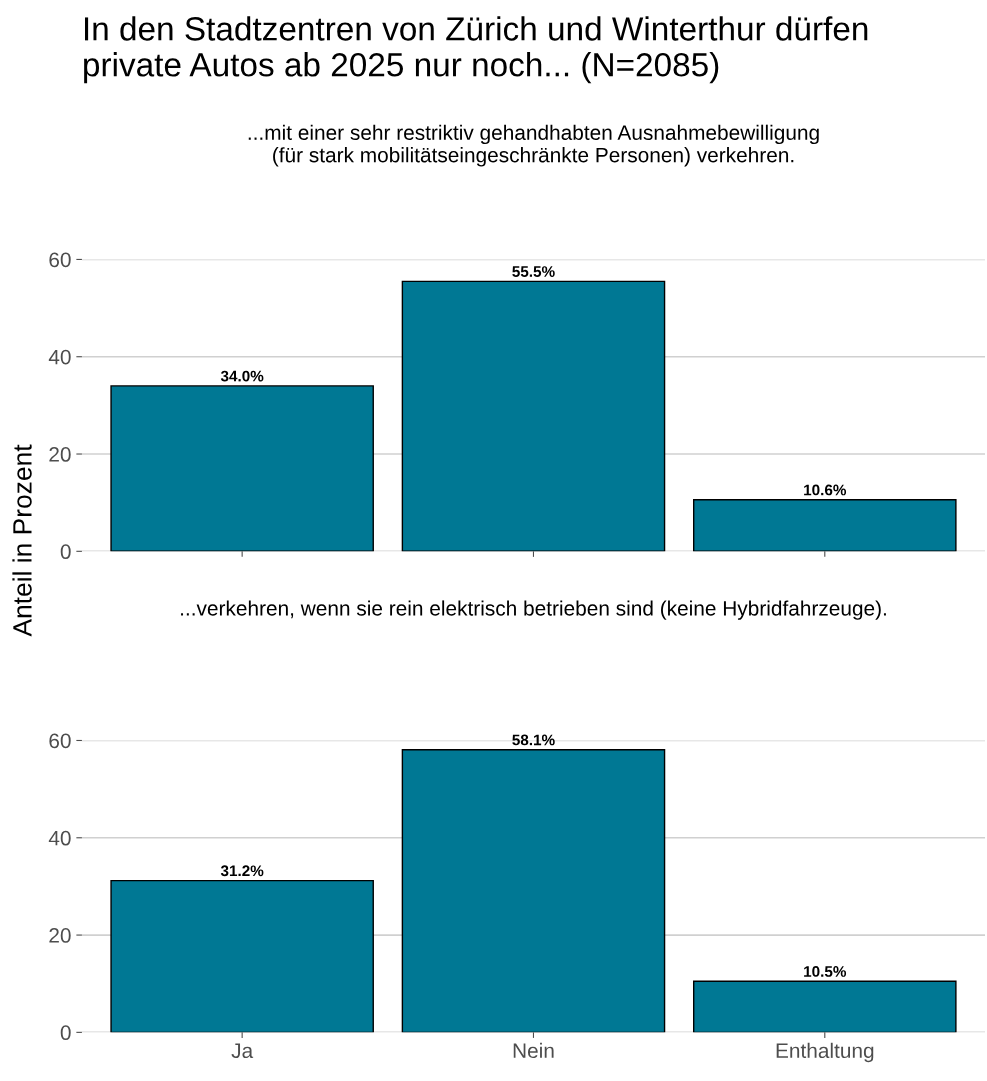 This screenshot has width=987, height=1081. Describe the element at coordinates (242, 871) in the screenshot. I see `data-label: 31.2%` at that location.